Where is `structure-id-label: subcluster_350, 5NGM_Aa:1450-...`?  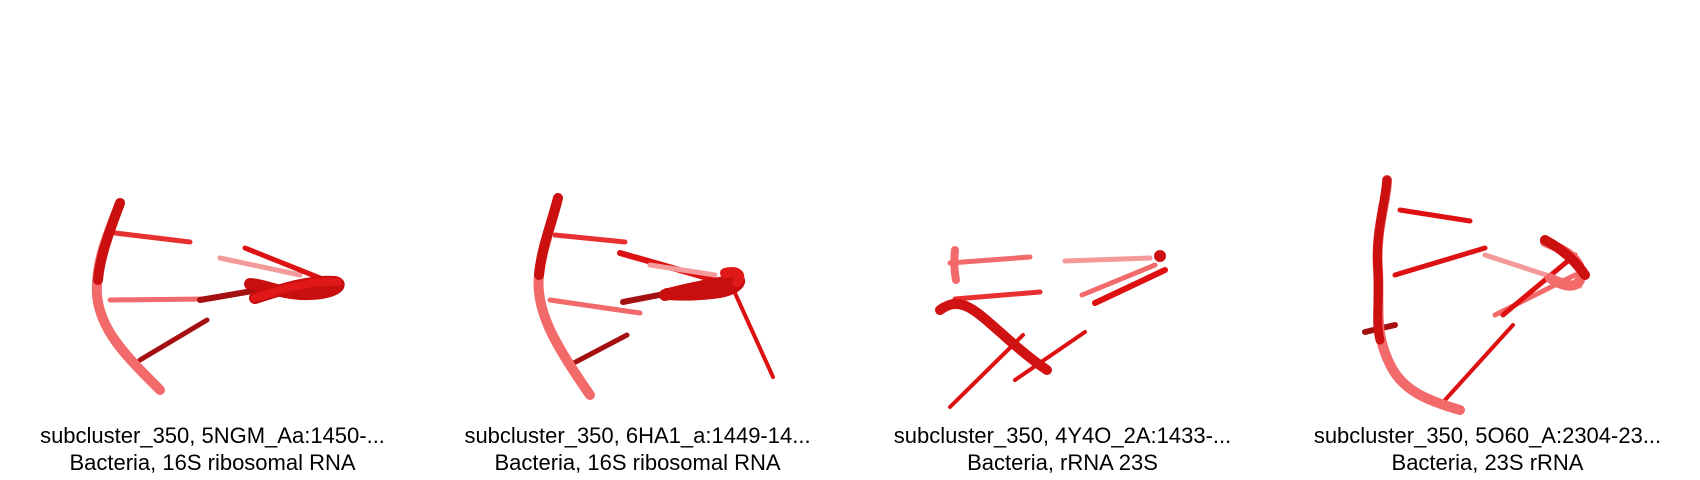
structure-id-label: subcluster_350, 5NGM_Aa:1450-... is located at coordinates (212, 435).